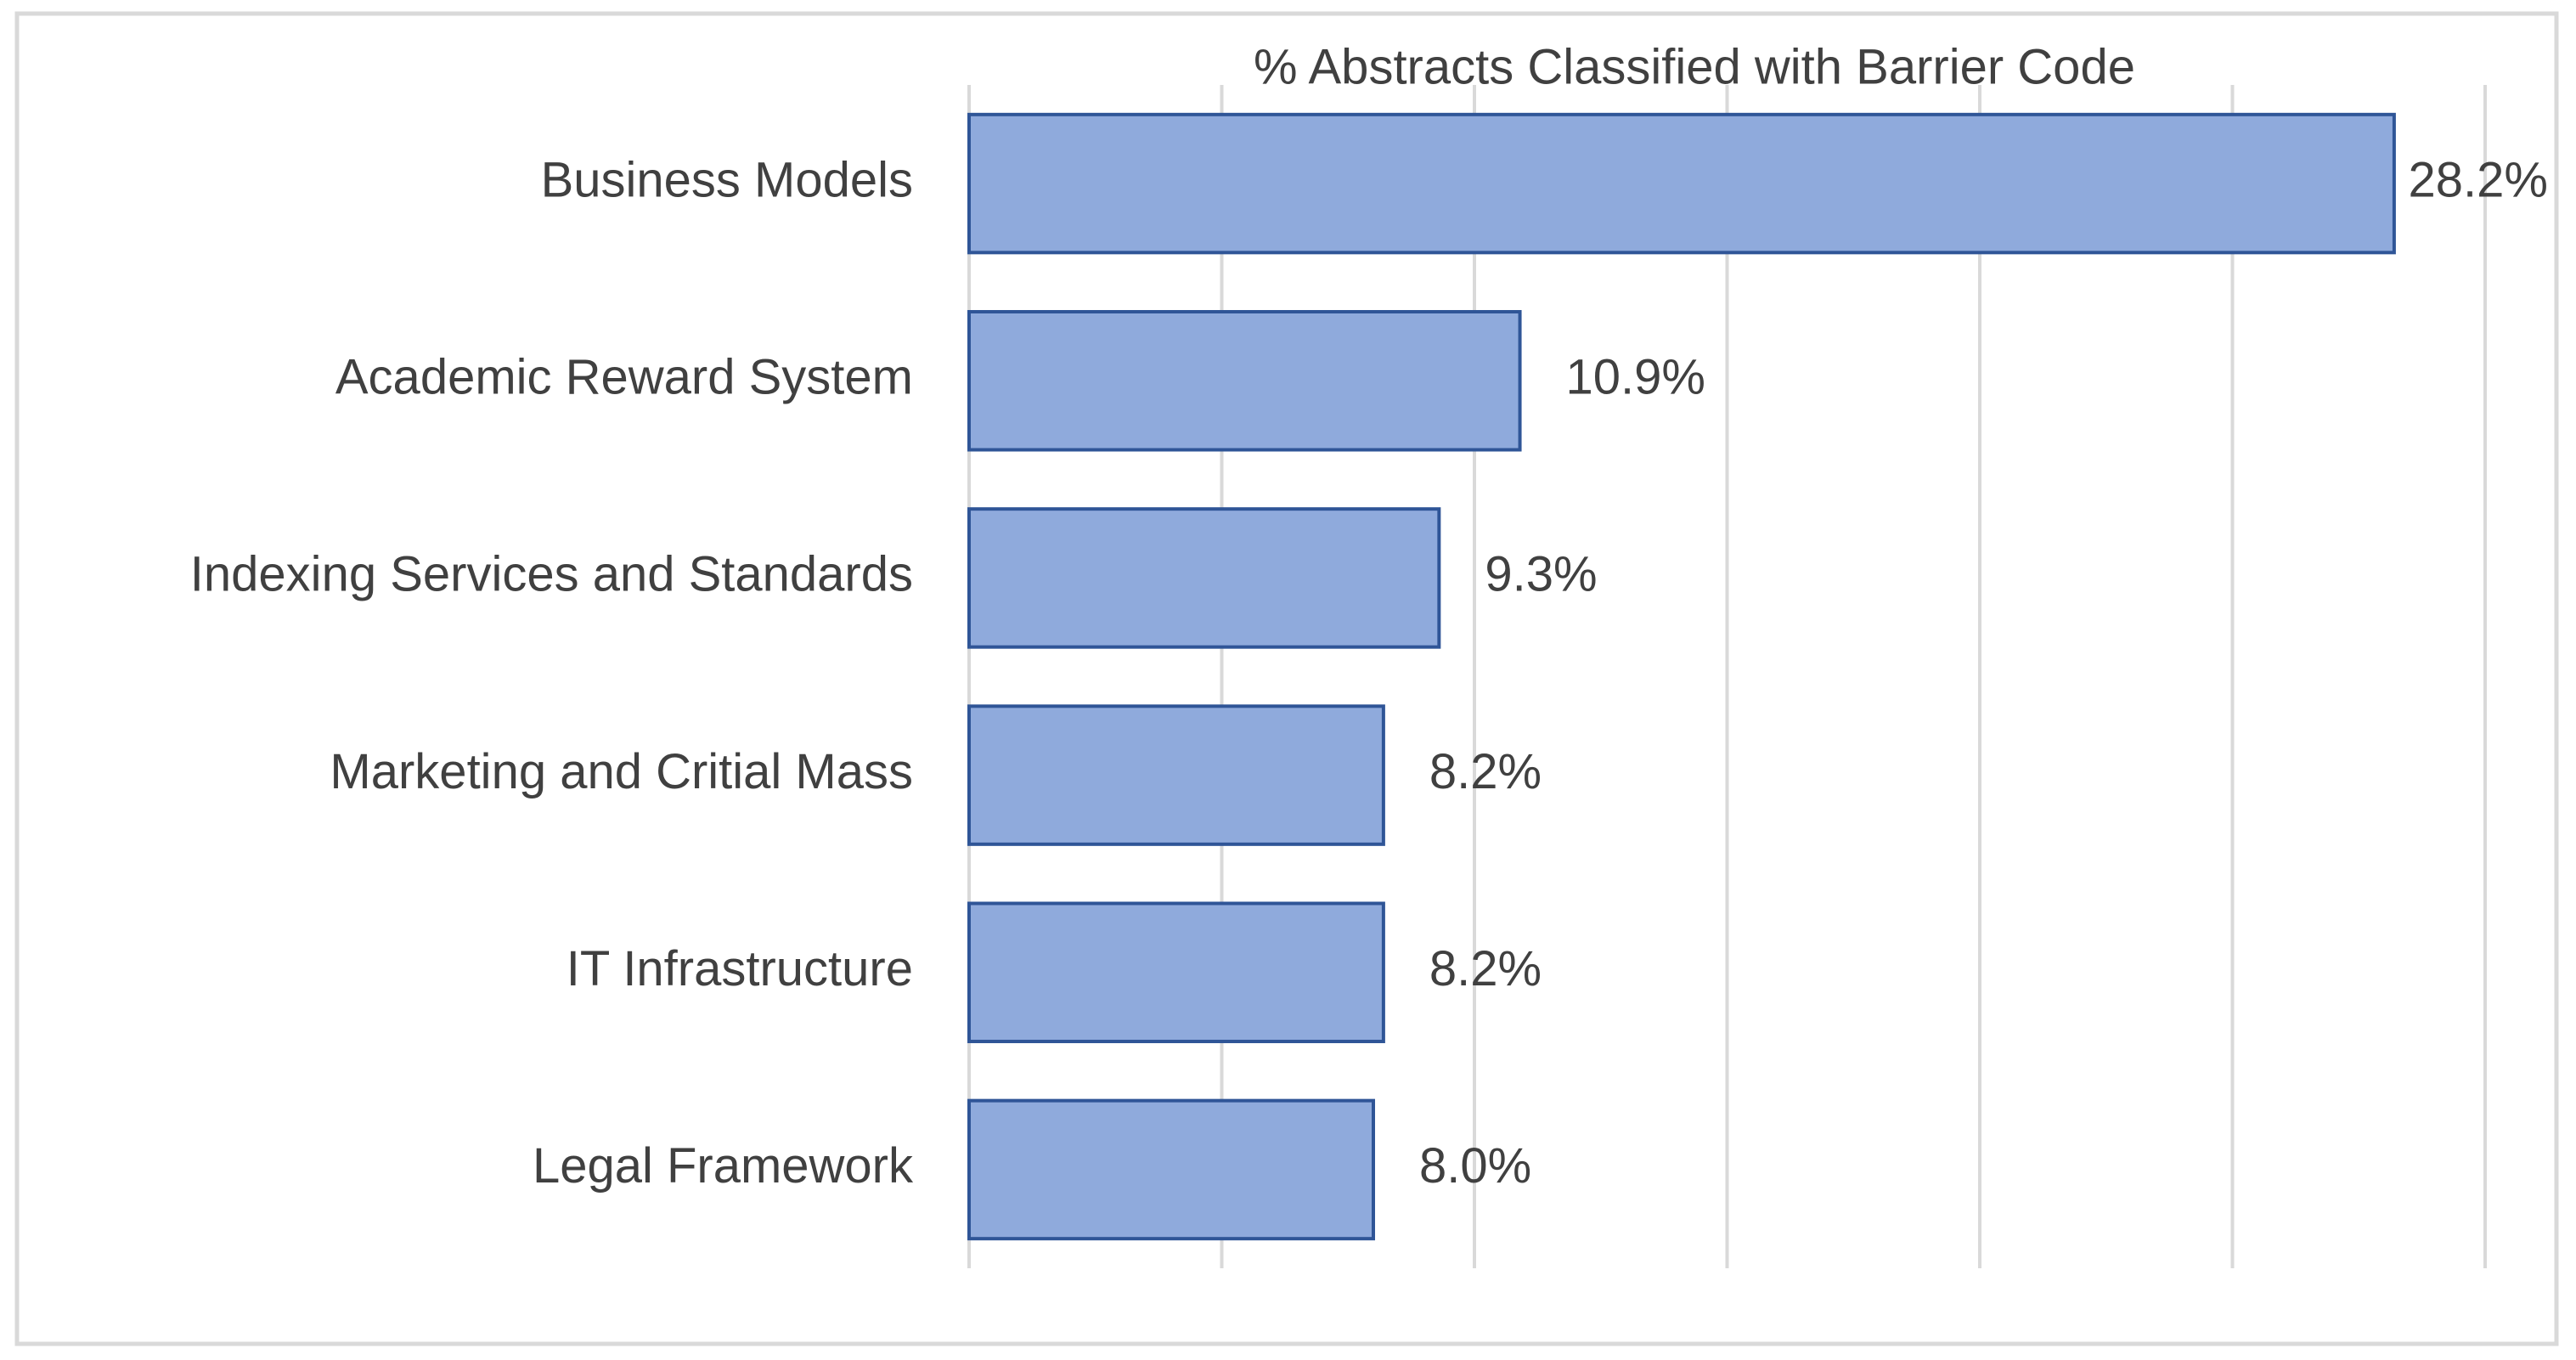  Describe the element at coordinates (1541, 574) in the screenshot. I see `data-label: 9.3%` at that location.